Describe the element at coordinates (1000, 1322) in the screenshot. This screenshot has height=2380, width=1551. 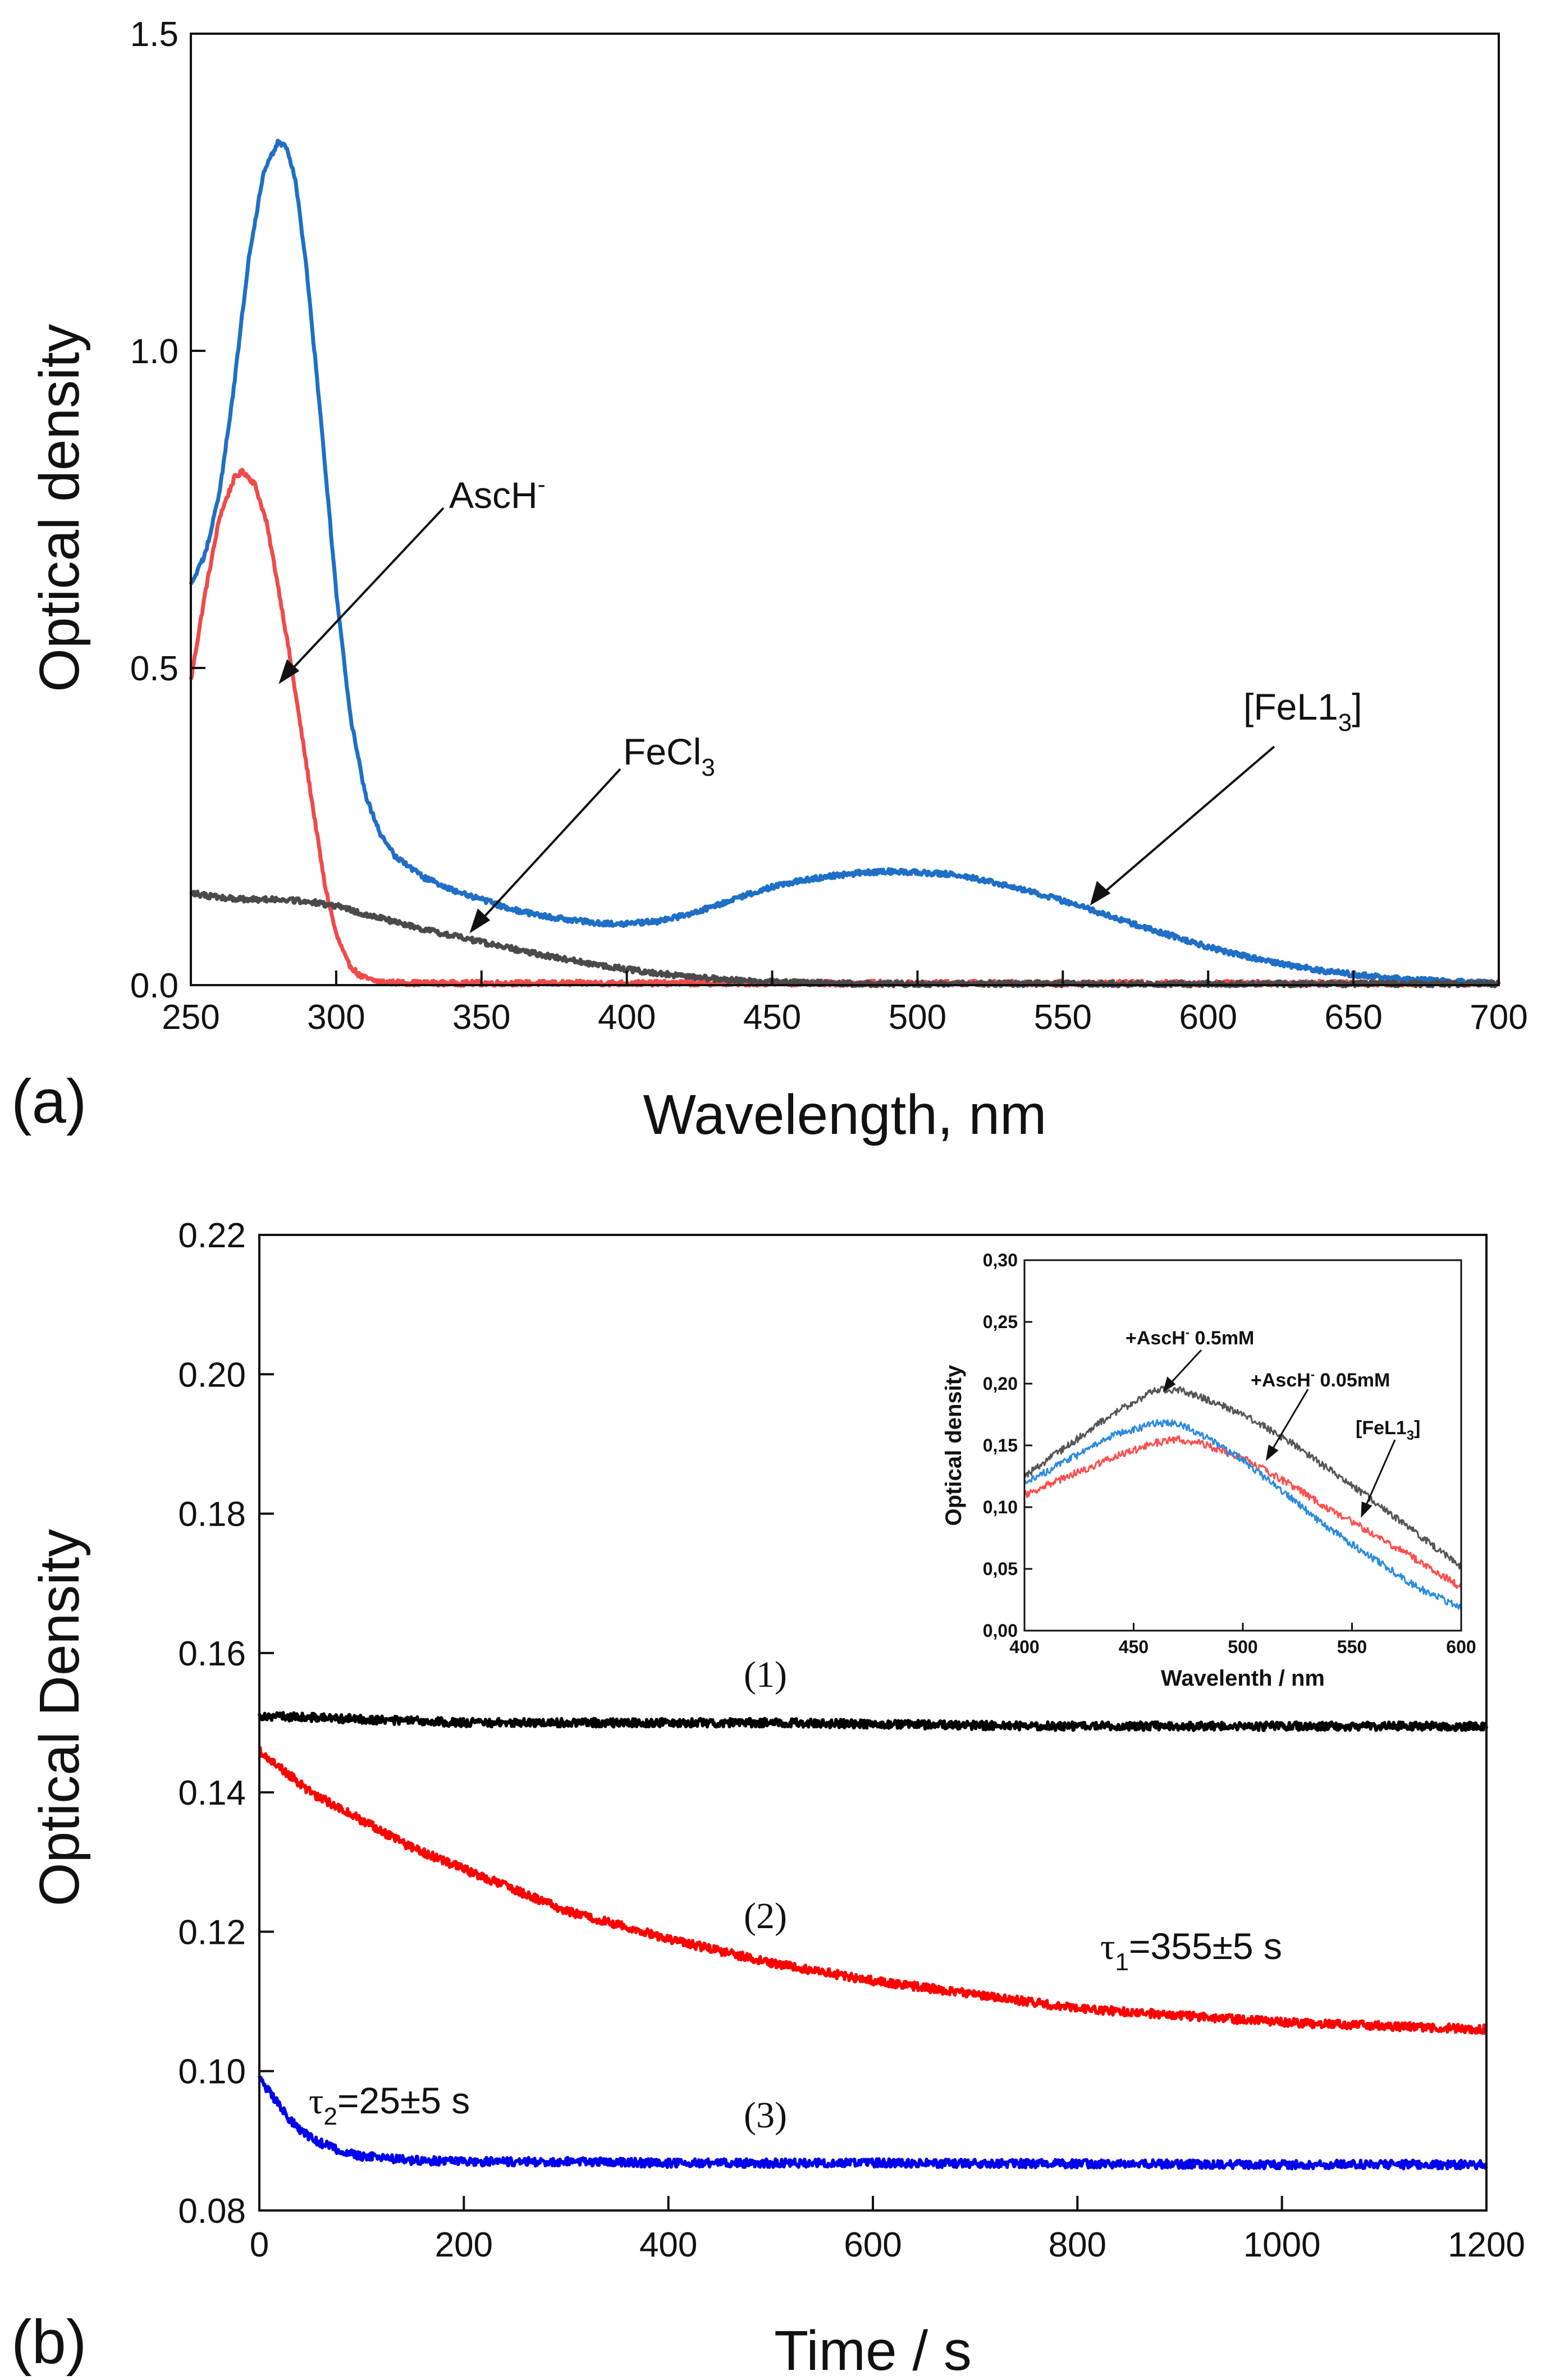
I see `inset-y-tick-label: 0,25` at that location.